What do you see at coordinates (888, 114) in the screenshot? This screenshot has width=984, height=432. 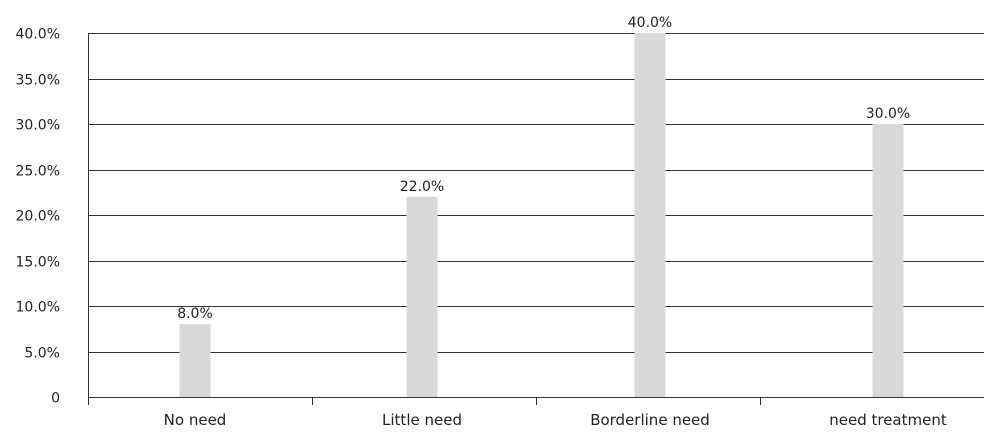 I see `data-label: 30.0%` at bounding box center [888, 114].